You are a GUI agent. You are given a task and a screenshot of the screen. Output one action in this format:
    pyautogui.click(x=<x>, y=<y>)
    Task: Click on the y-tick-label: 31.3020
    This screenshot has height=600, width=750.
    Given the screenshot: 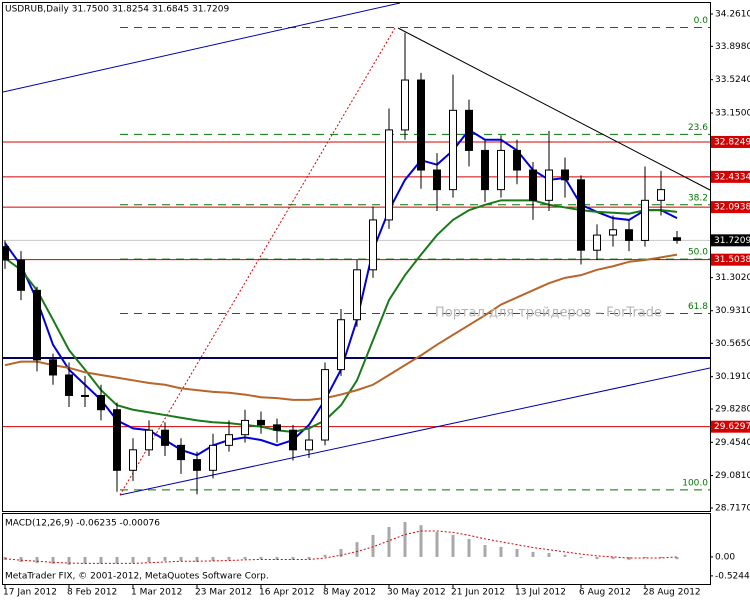 What is the action you would take?
    pyautogui.click(x=732, y=278)
    